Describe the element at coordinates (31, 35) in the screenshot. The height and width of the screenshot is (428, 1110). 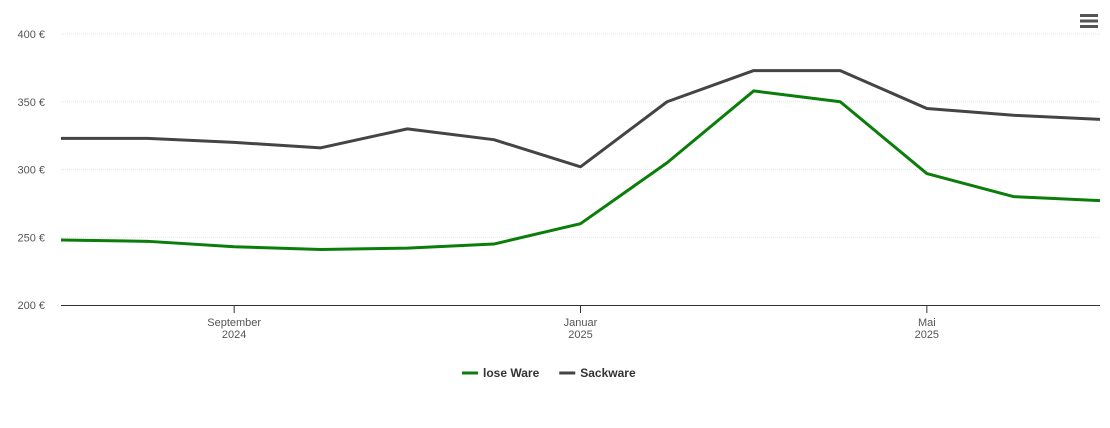
I see `y-tick-label: 400 €` at that location.